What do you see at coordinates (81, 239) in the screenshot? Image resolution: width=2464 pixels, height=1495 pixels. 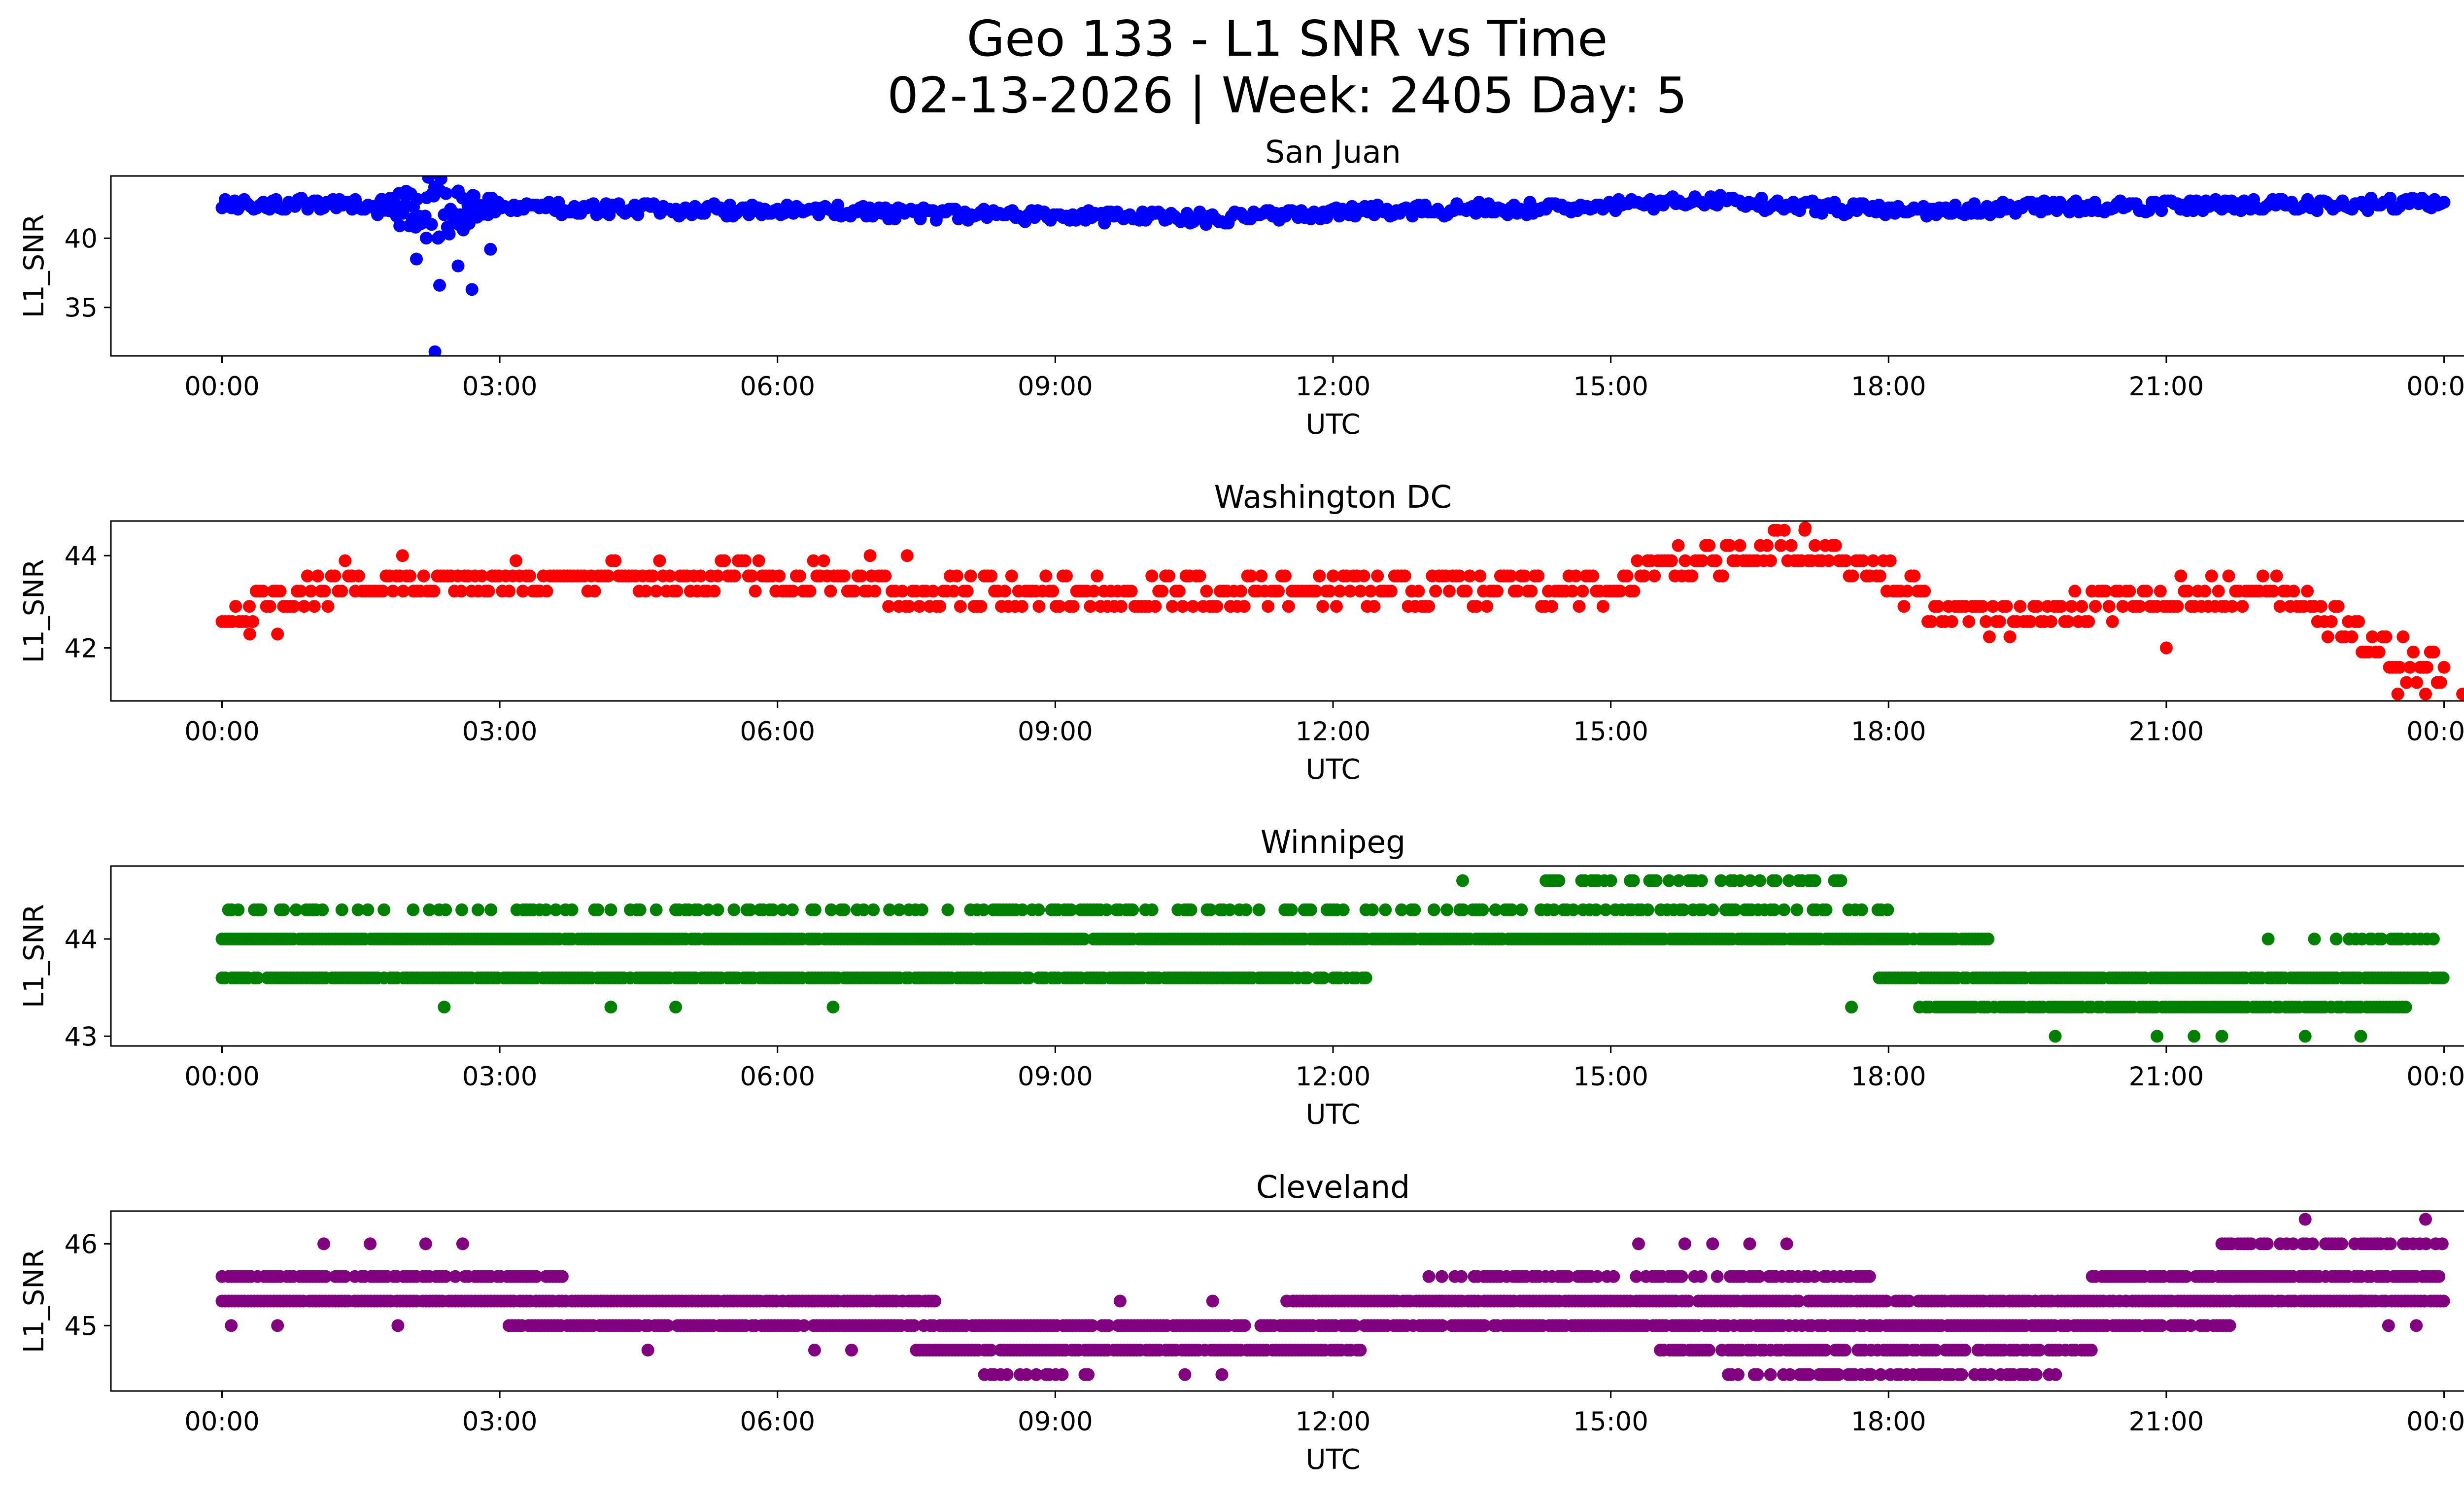 I see `y-tick-label: 40` at bounding box center [81, 239].